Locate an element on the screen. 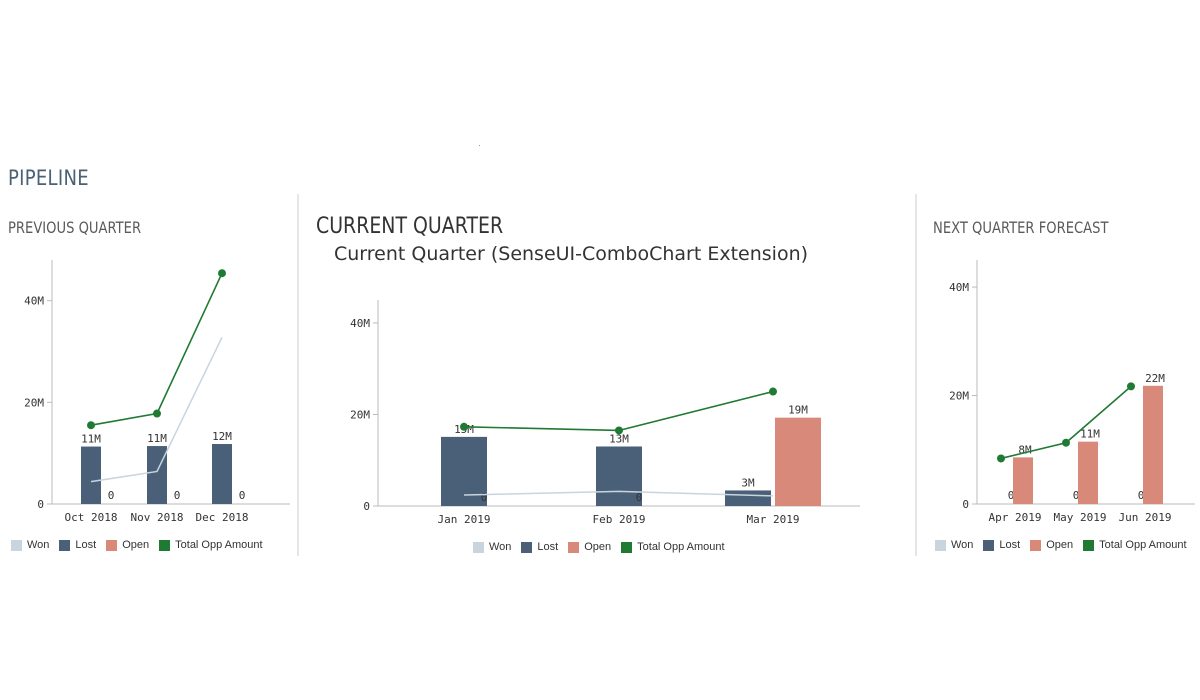 The width and height of the screenshot is (1200, 700). bar-lost-label: 13M is located at coordinates (619, 438).